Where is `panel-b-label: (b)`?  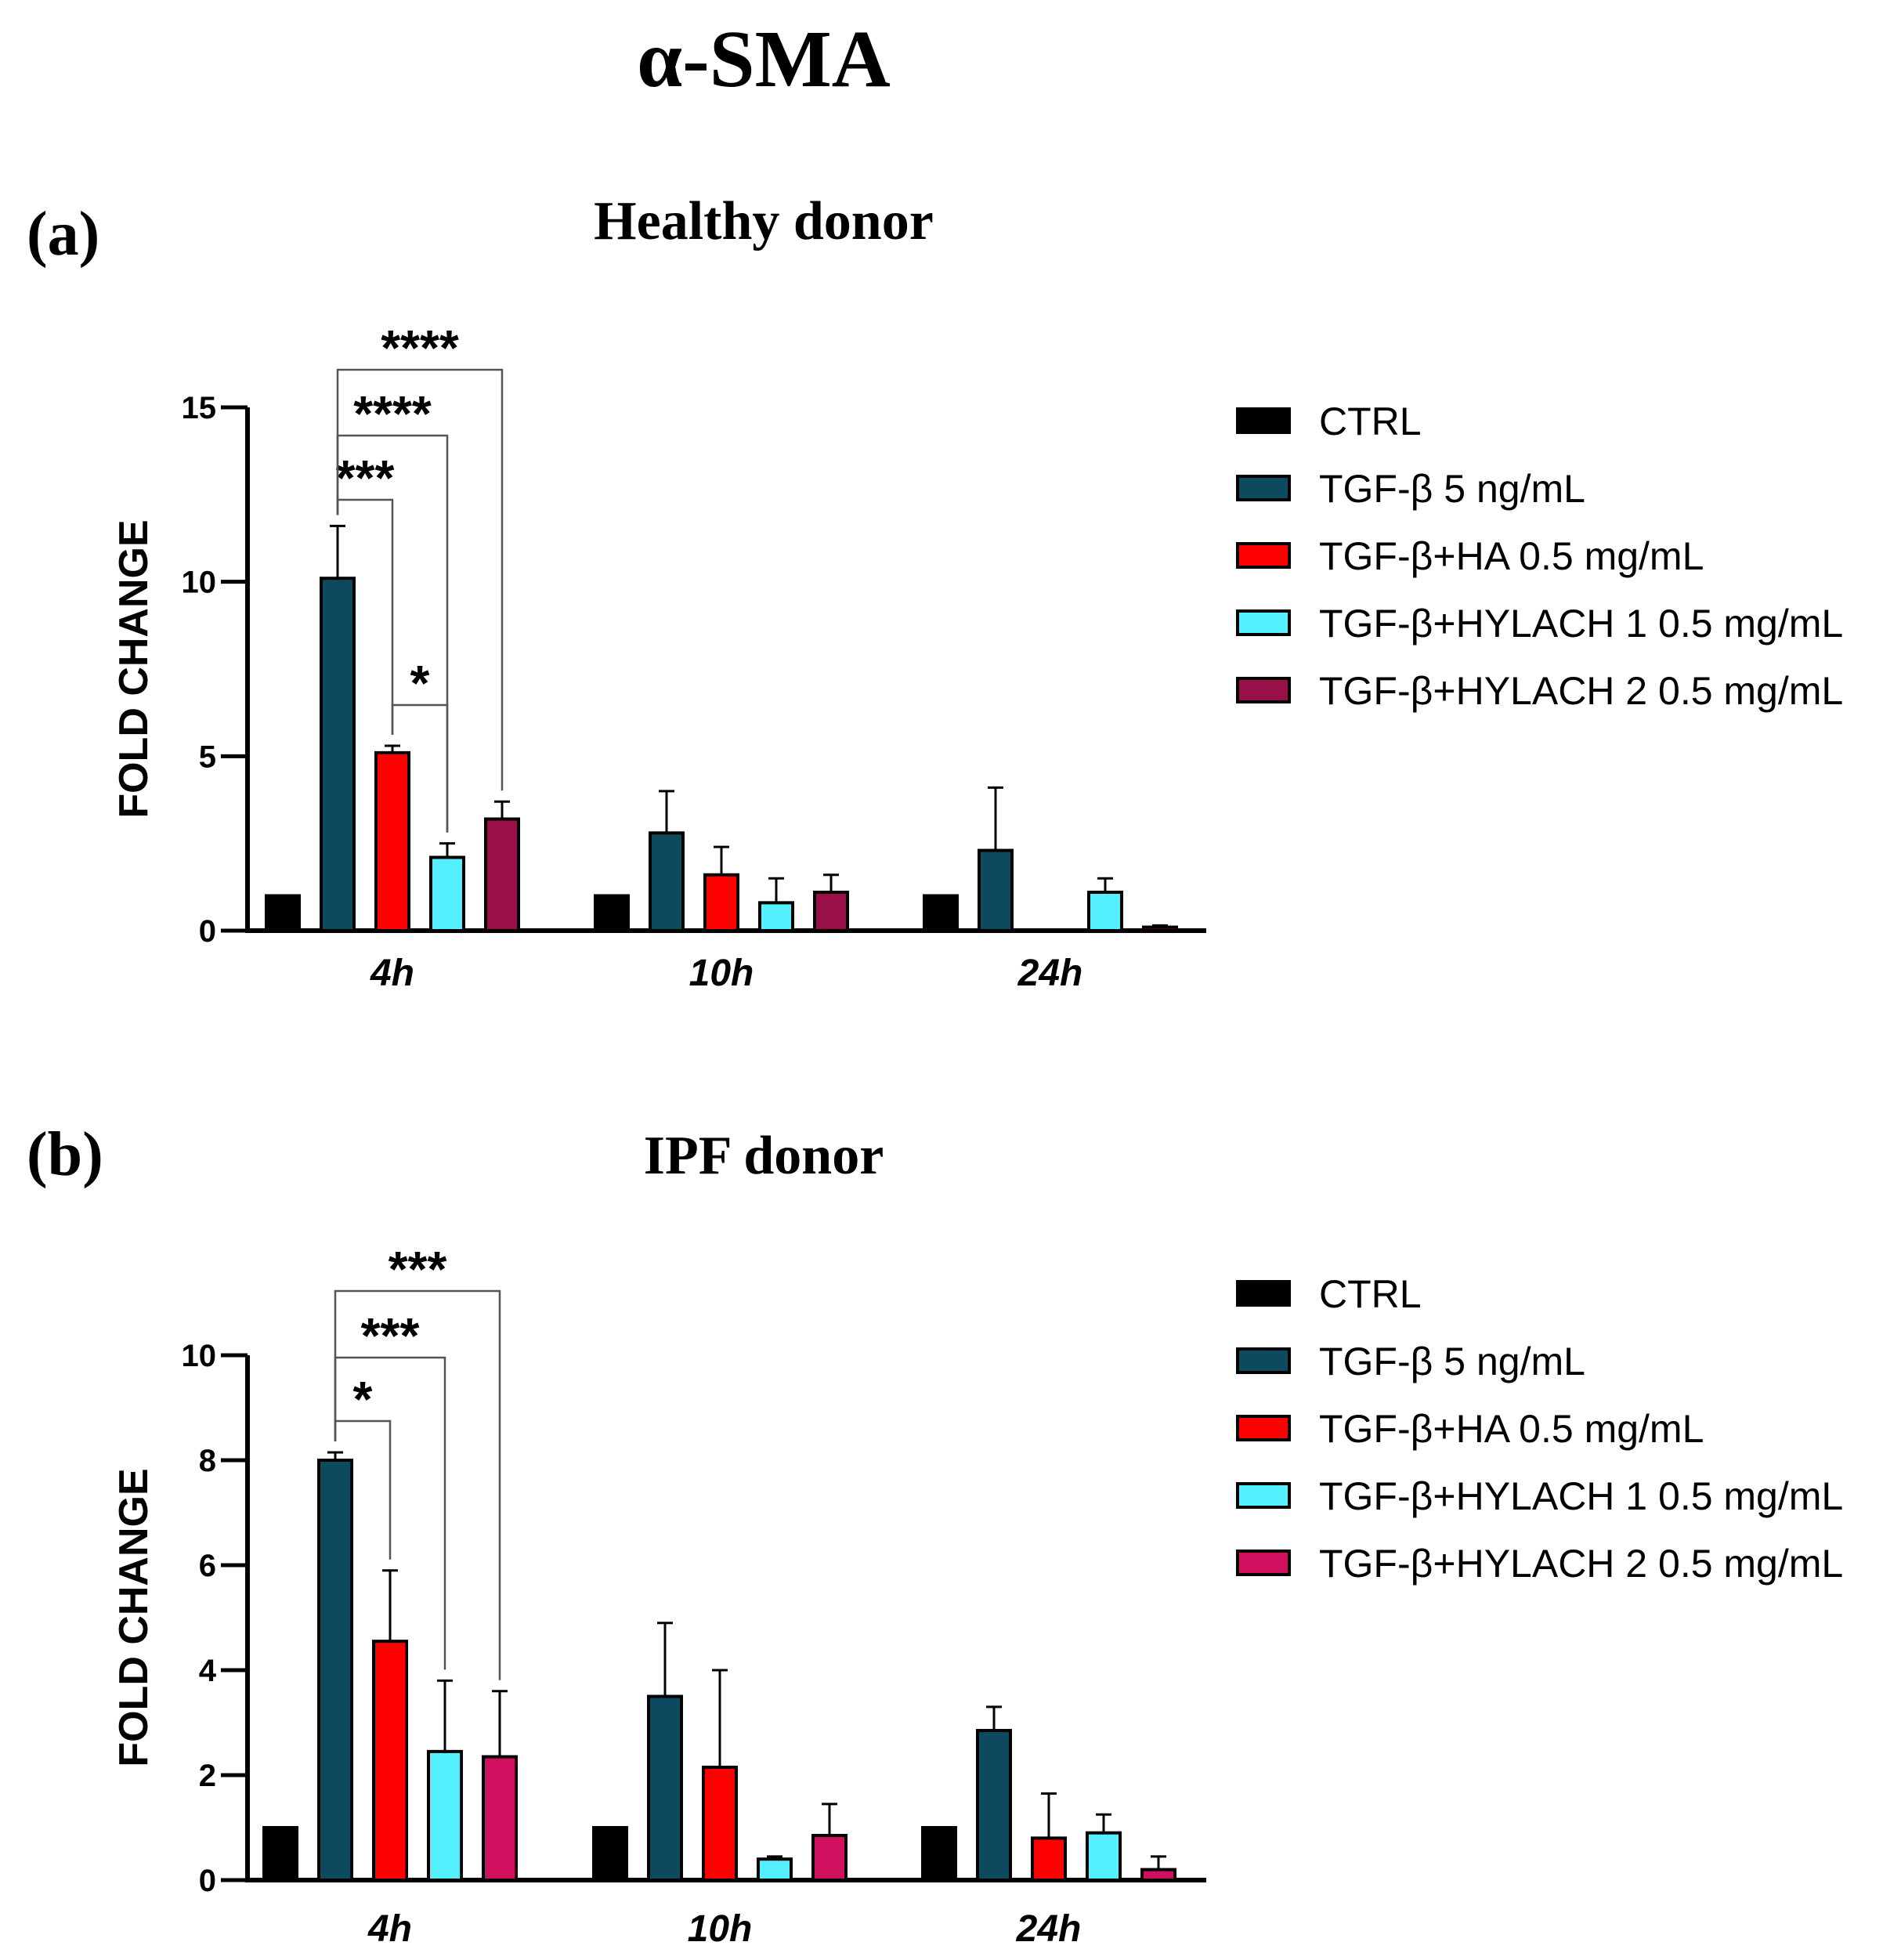
panel-b-label: (b) is located at coordinates (65, 1155).